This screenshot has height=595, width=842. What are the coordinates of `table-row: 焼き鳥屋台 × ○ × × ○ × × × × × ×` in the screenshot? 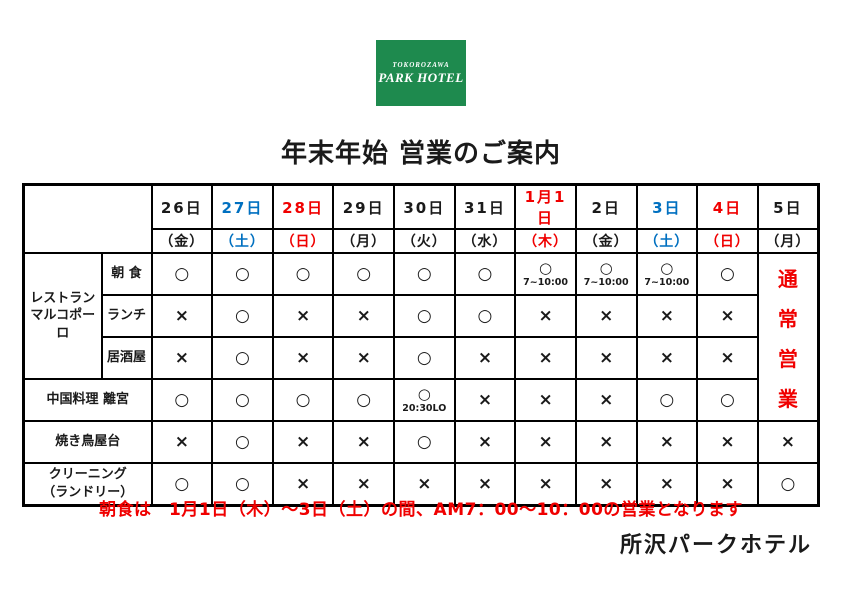 It's located at (421, 442).